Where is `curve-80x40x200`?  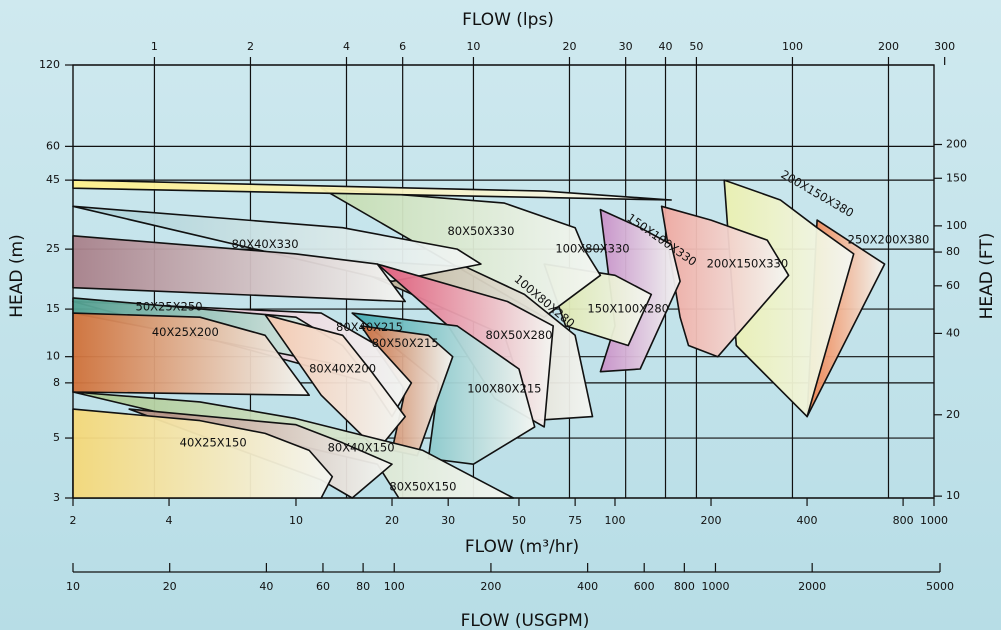 curve-80x40x200 is located at coordinates (335, 382).